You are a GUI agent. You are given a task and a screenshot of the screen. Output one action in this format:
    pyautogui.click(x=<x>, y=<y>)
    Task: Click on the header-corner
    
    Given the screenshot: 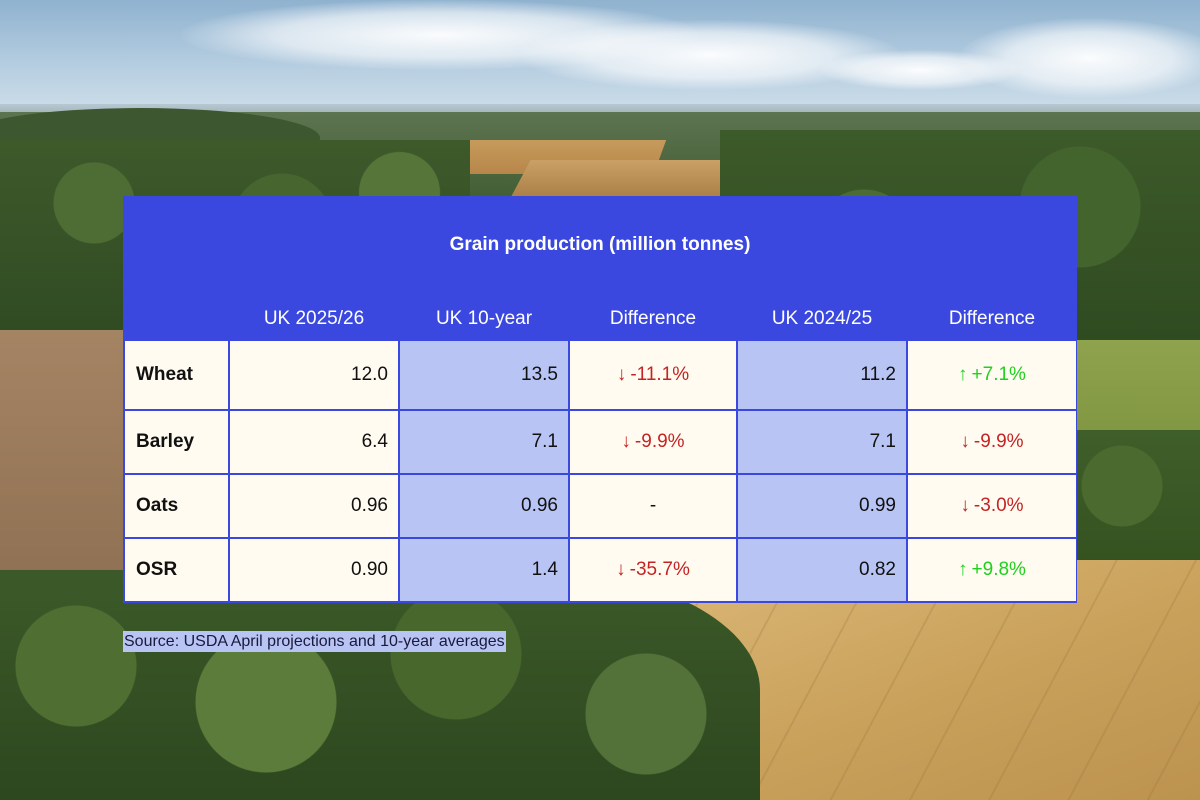 What is the action you would take?
    pyautogui.click(x=176, y=268)
    